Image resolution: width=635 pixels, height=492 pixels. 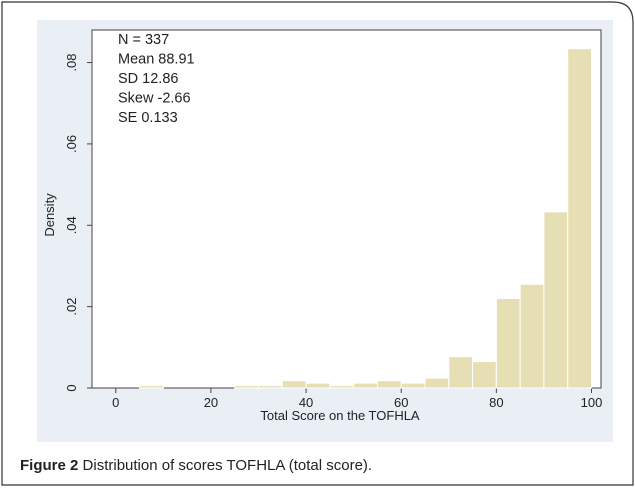 I want to click on y-tick-label: .06, so click(x=71, y=144).